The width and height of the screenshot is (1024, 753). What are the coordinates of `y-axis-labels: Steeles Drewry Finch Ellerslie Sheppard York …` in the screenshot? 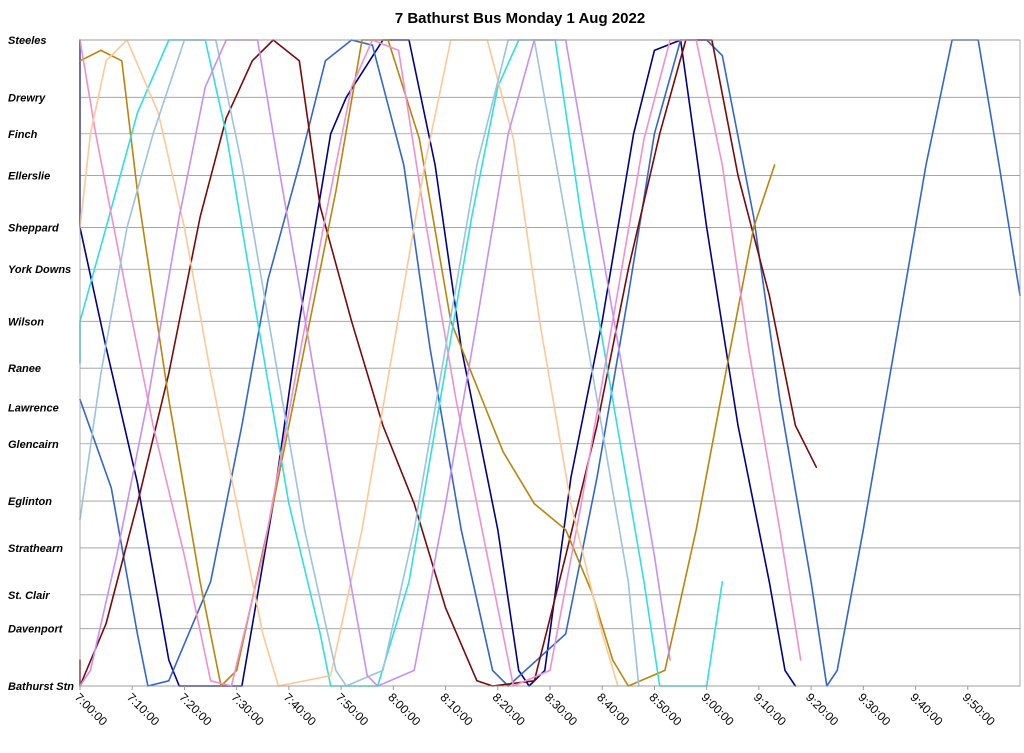 It's located at (41, 364).